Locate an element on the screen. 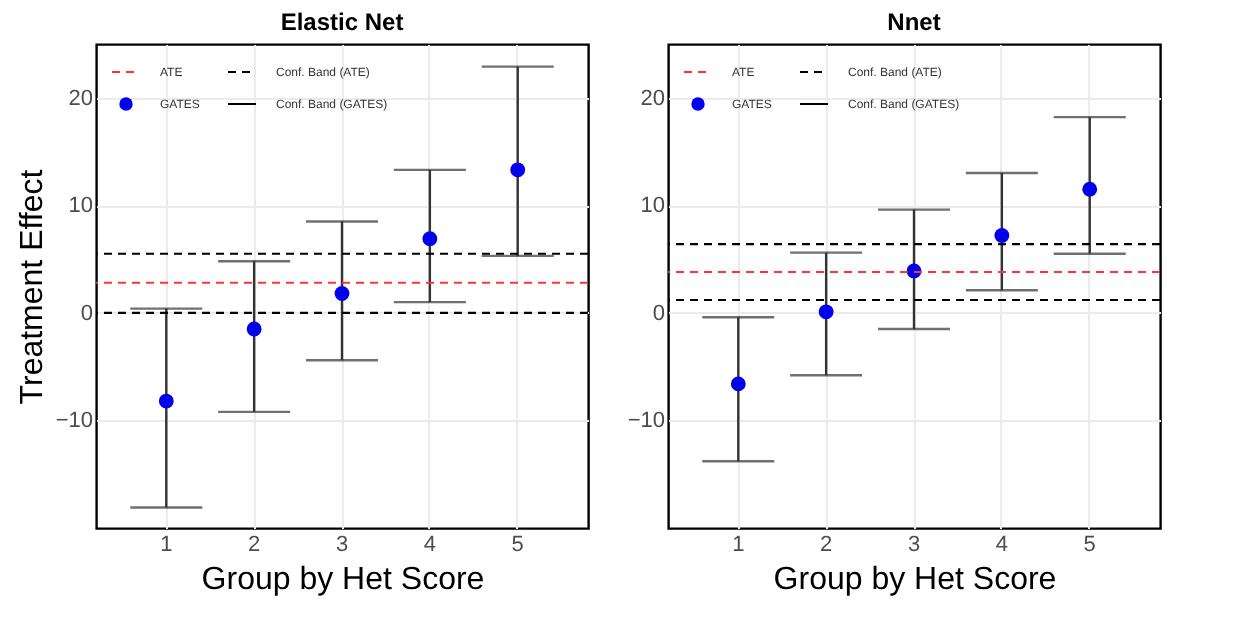  y-axis-title: Treatment Effect is located at coordinates (32, 286).